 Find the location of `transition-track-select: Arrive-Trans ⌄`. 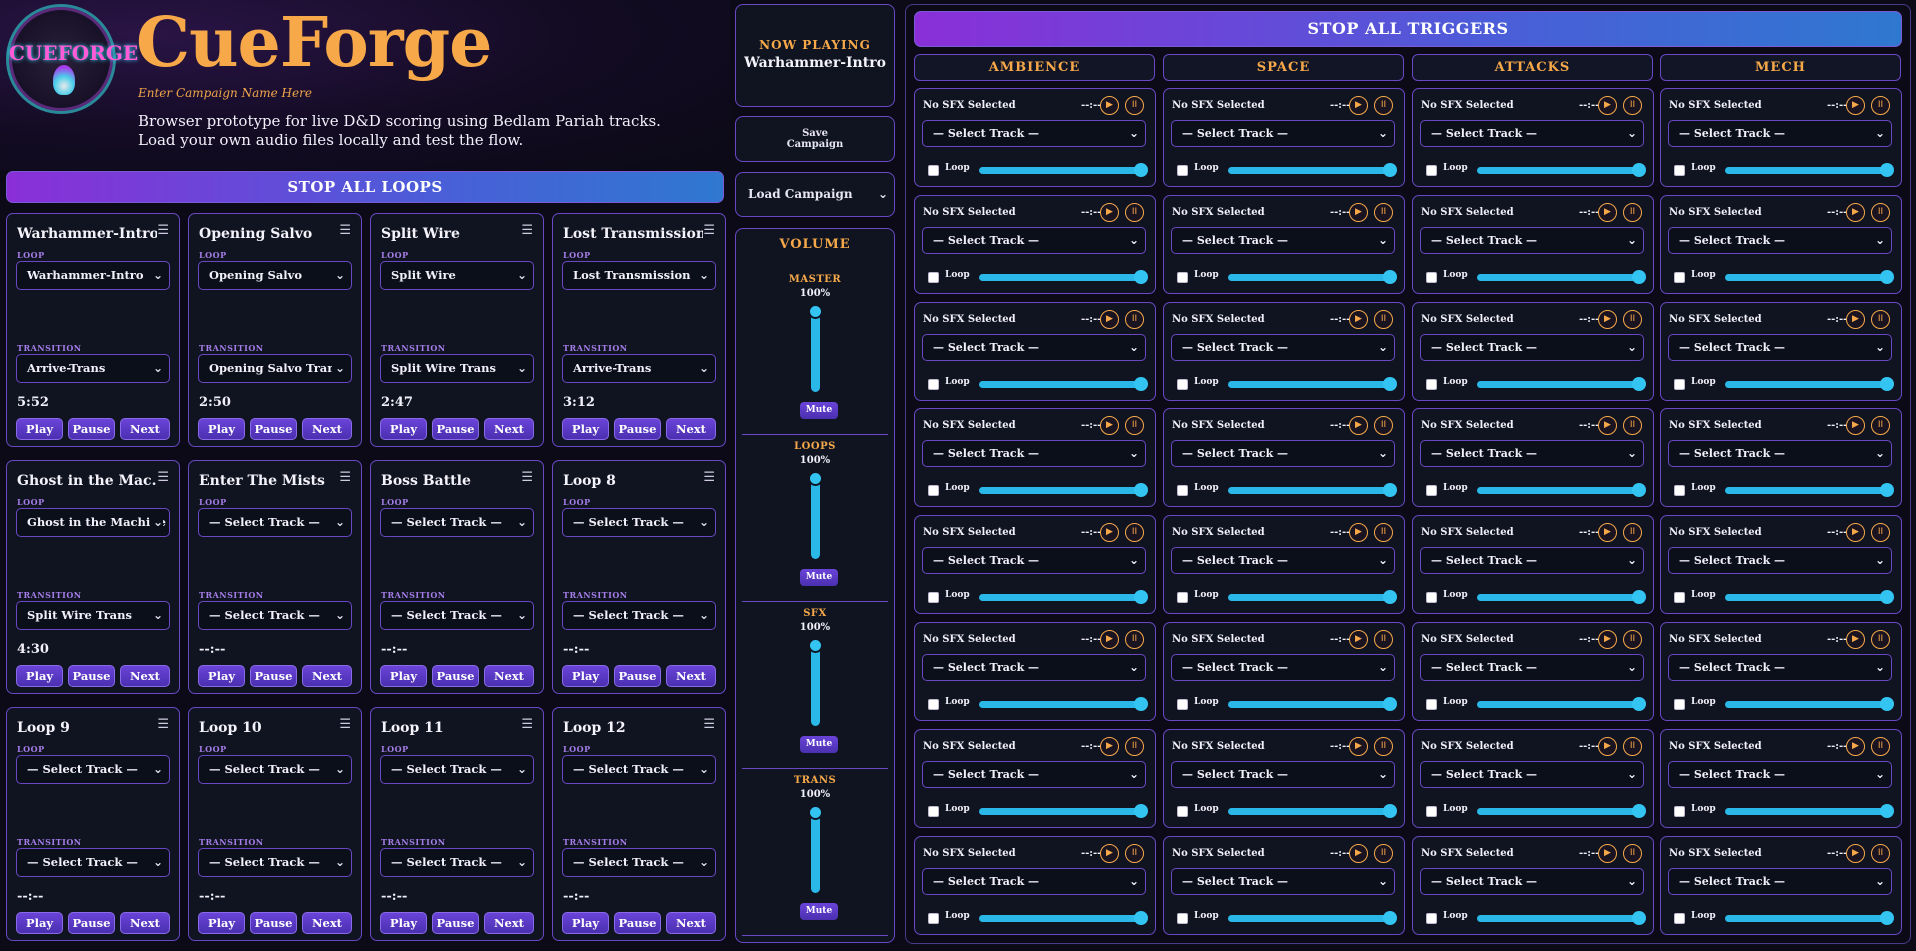

transition-track-select: Arrive-Trans ⌄ is located at coordinates (639, 368).